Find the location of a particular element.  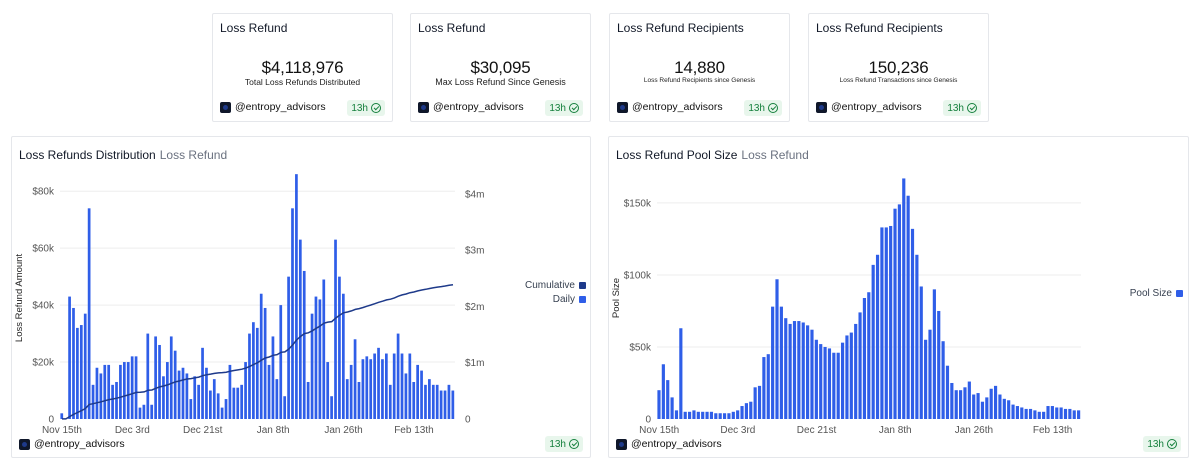

cumulative-line is located at coordinates (258, 352).